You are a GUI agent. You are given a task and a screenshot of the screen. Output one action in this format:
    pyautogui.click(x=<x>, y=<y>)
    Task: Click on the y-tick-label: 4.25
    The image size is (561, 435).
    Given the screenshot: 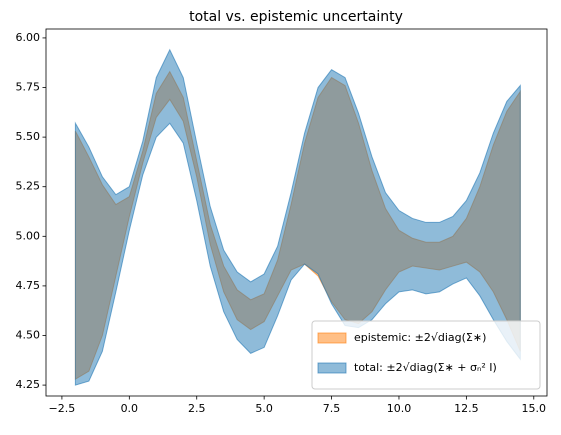 What is the action you would take?
    pyautogui.click(x=28, y=384)
    